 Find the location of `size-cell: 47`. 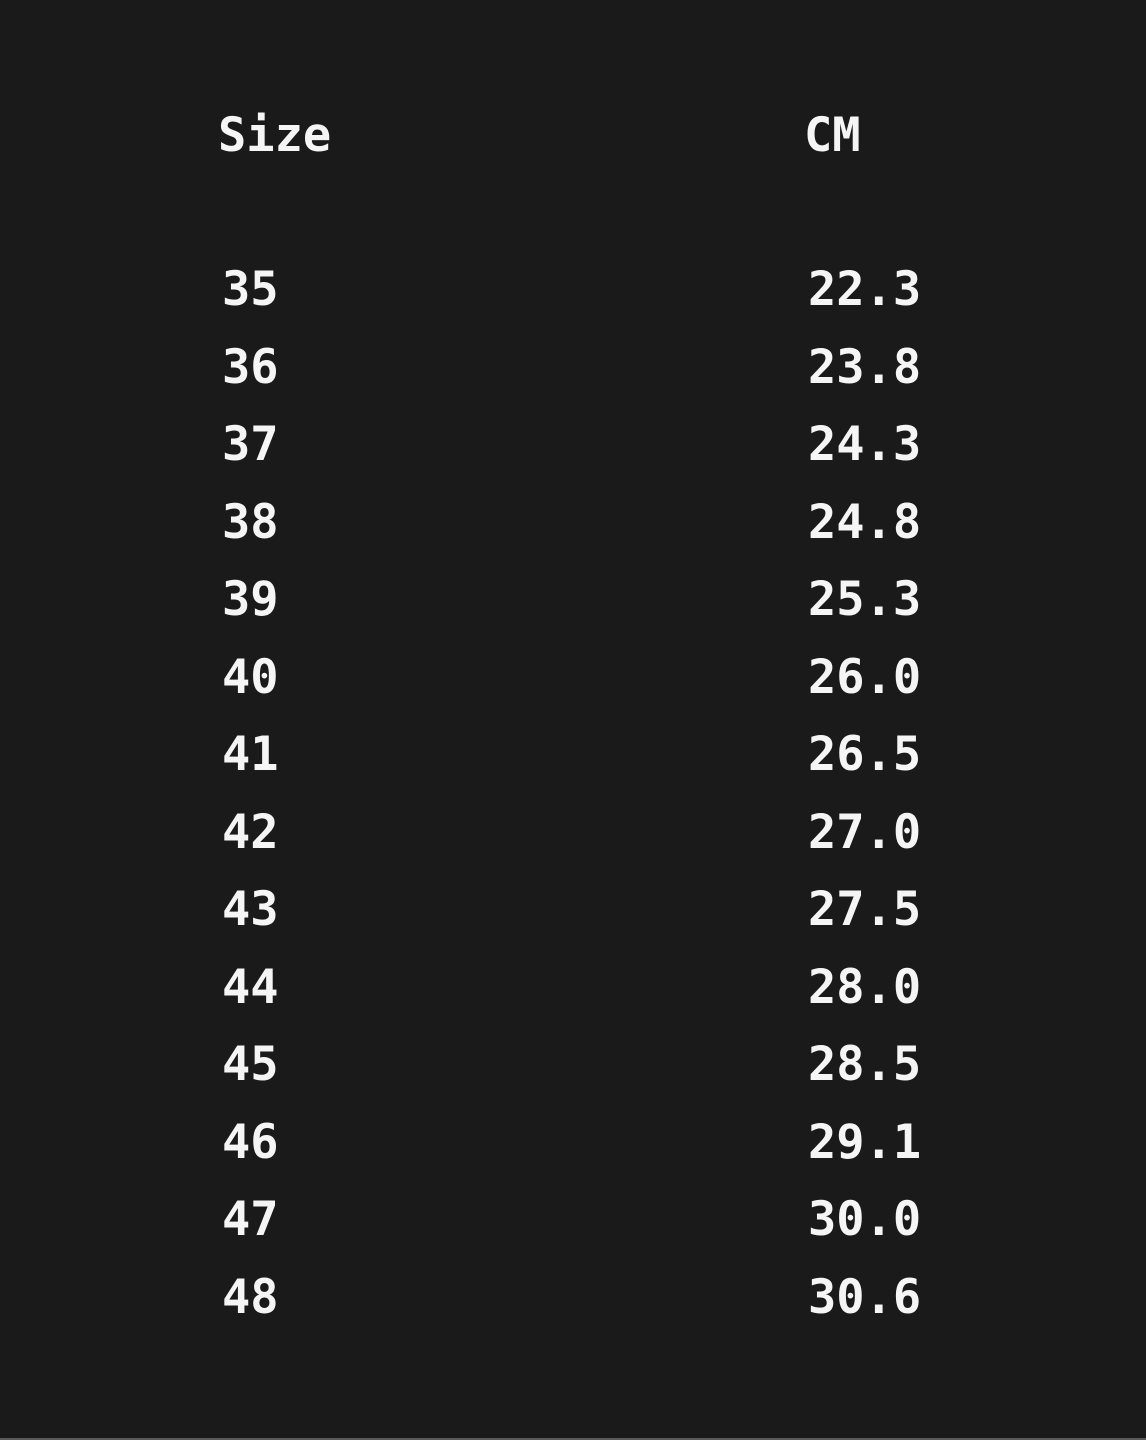

size-cell: 47 is located at coordinates (250, 1219).